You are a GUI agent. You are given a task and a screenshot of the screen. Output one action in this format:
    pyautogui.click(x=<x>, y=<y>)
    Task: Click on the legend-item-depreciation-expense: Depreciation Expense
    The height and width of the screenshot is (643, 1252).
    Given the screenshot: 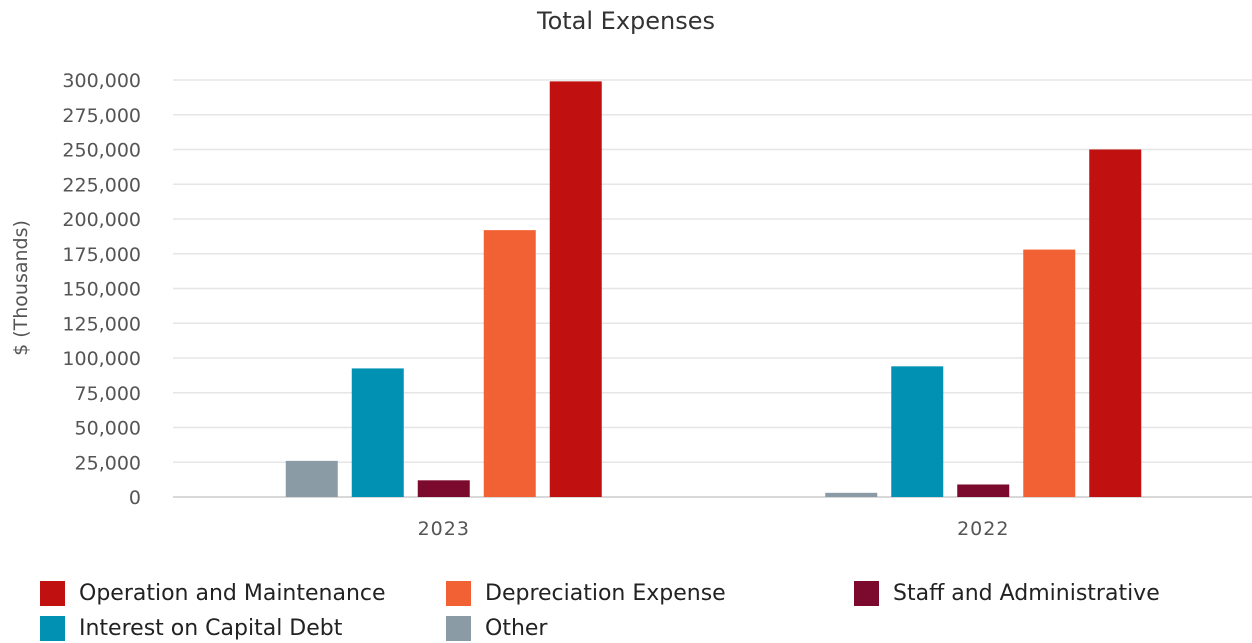 What is the action you would take?
    pyautogui.click(x=586, y=593)
    